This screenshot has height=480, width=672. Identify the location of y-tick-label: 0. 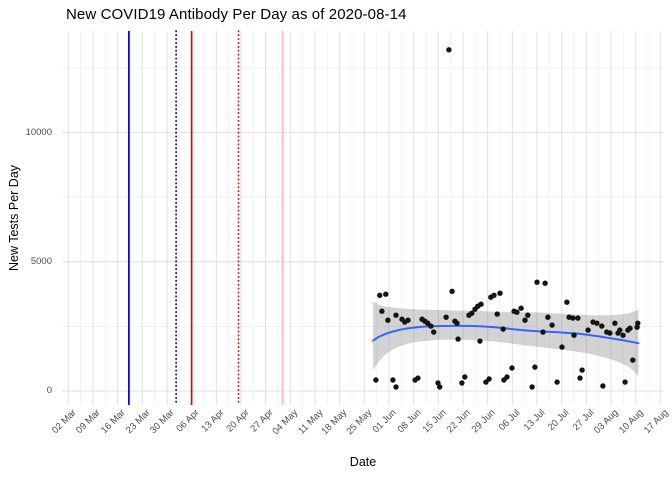
(49, 390).